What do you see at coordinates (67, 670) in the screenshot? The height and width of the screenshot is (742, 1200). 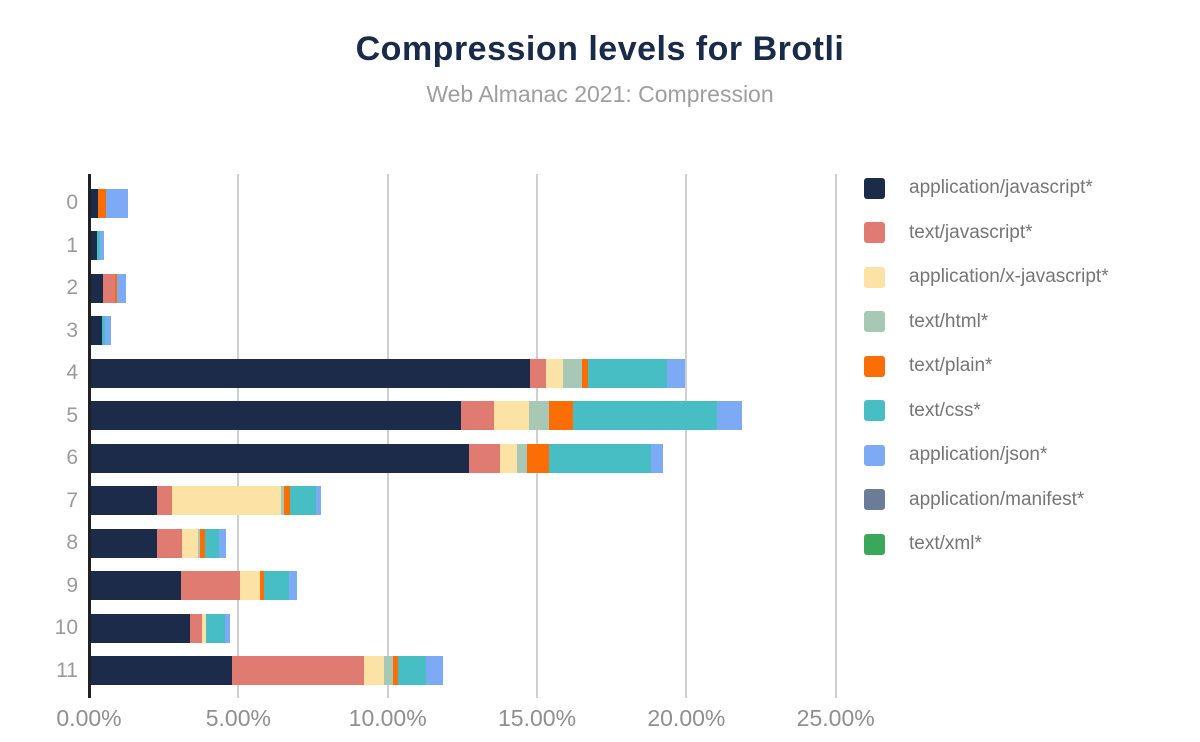 I see `y-axis-label: 11` at bounding box center [67, 670].